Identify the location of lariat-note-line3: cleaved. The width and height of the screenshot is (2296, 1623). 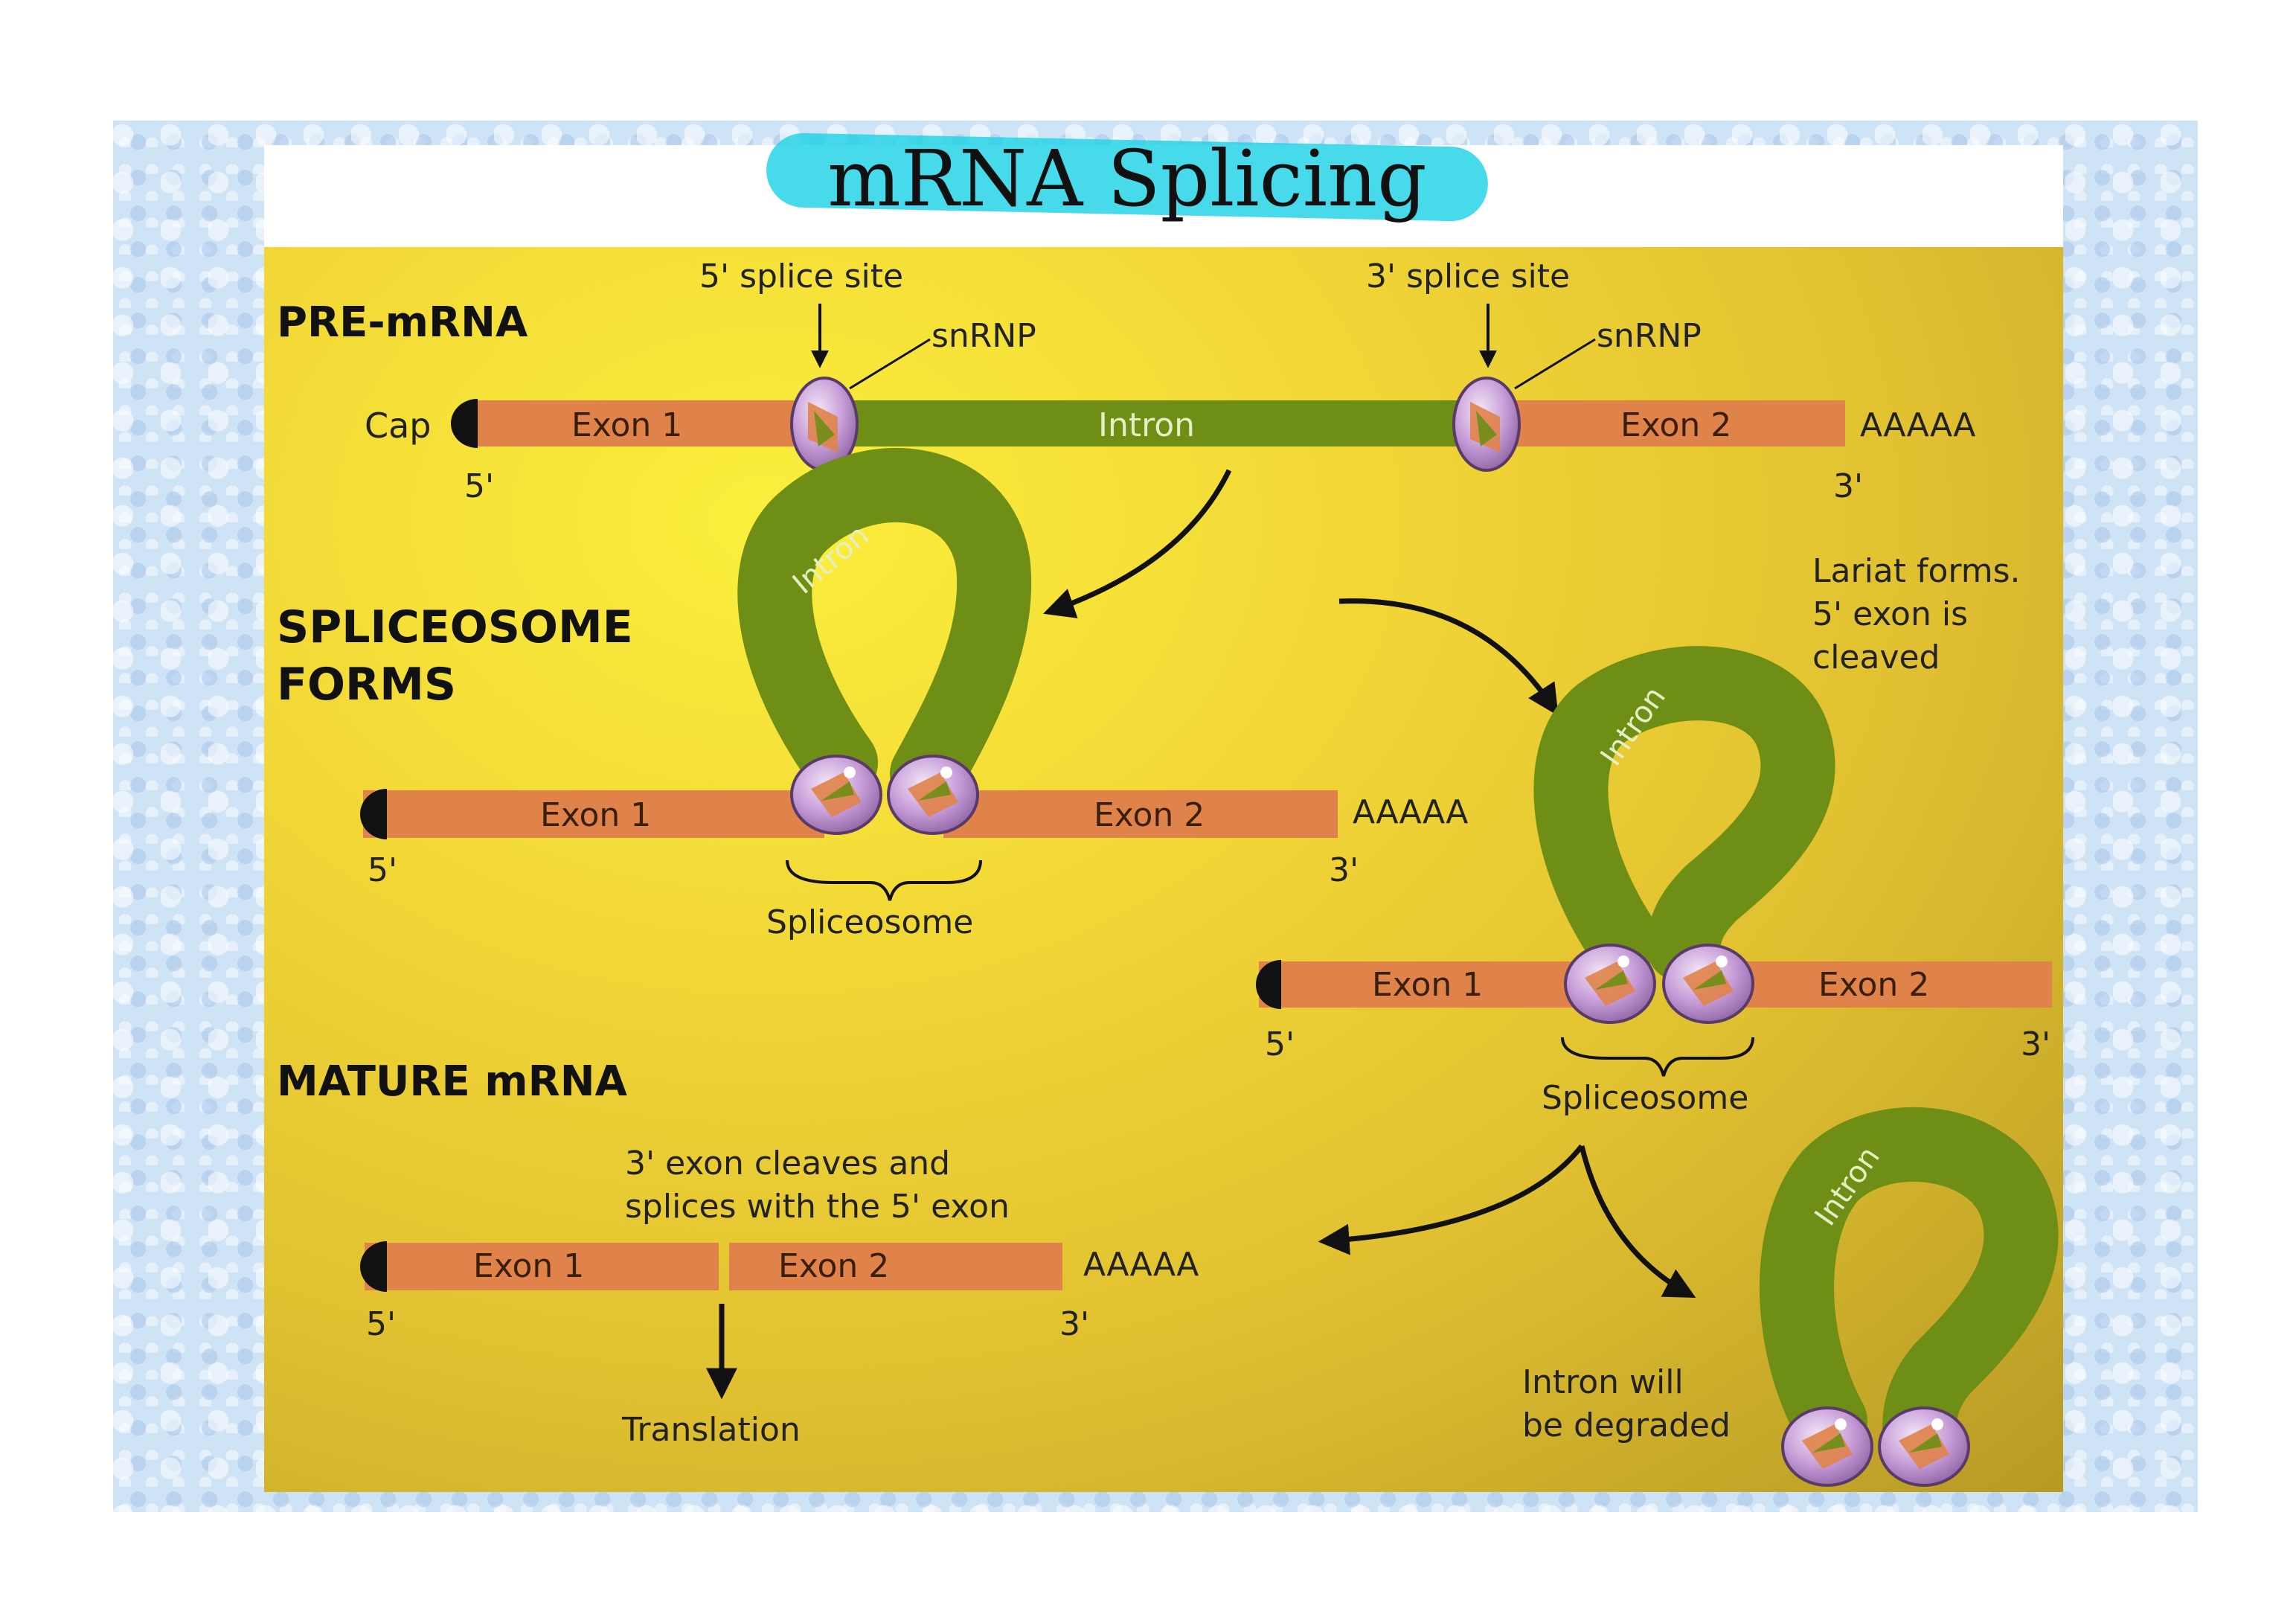
(1876, 657).